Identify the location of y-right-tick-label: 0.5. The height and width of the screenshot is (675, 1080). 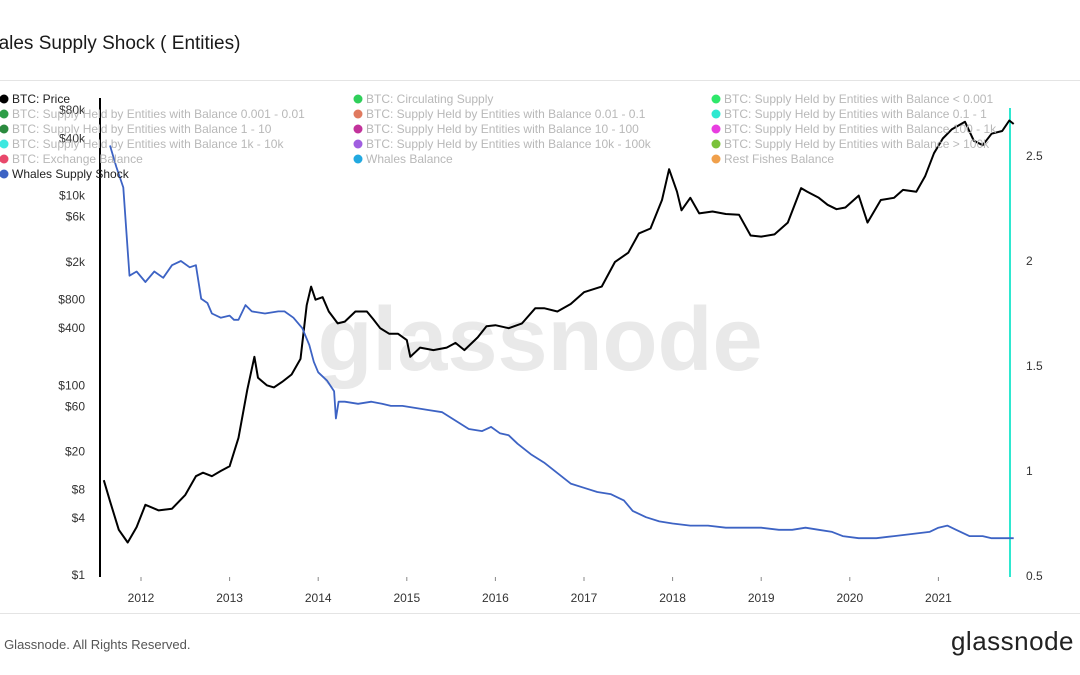
(1034, 576).